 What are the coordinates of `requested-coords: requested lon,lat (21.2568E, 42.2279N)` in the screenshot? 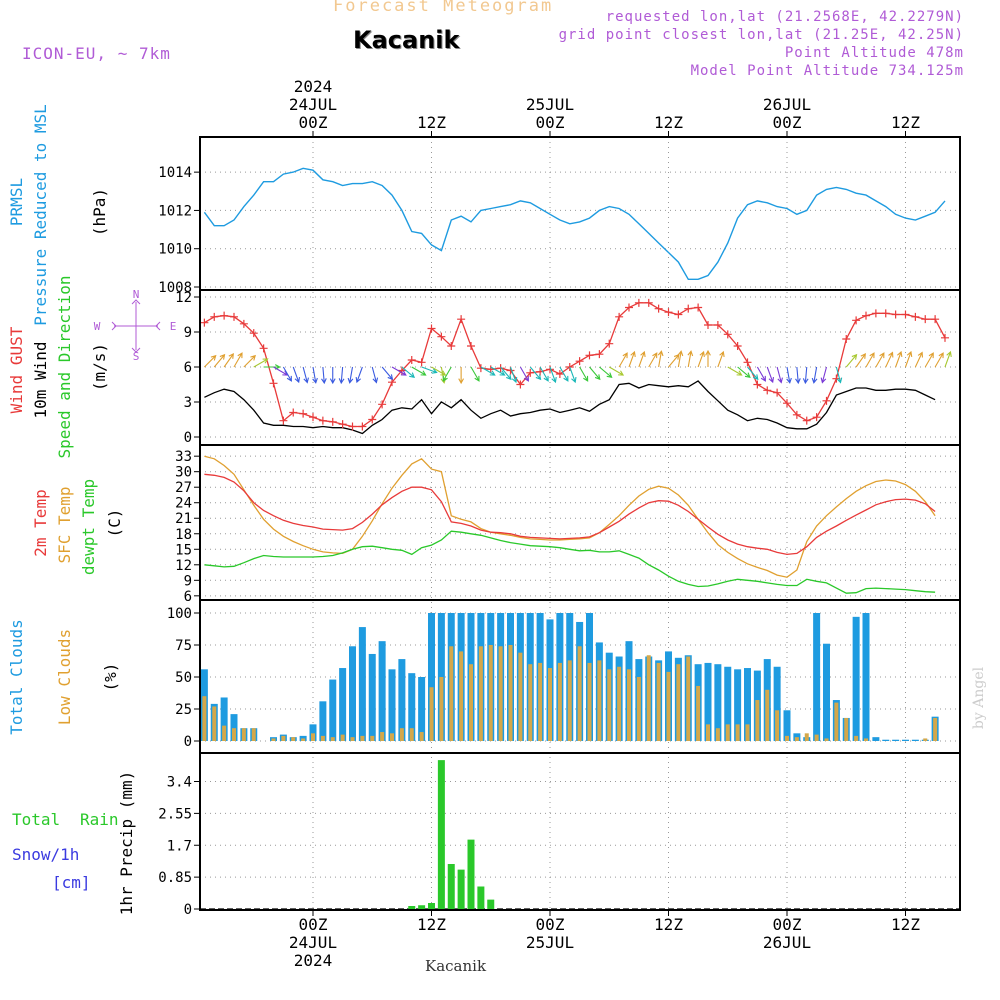 It's located at (784, 17).